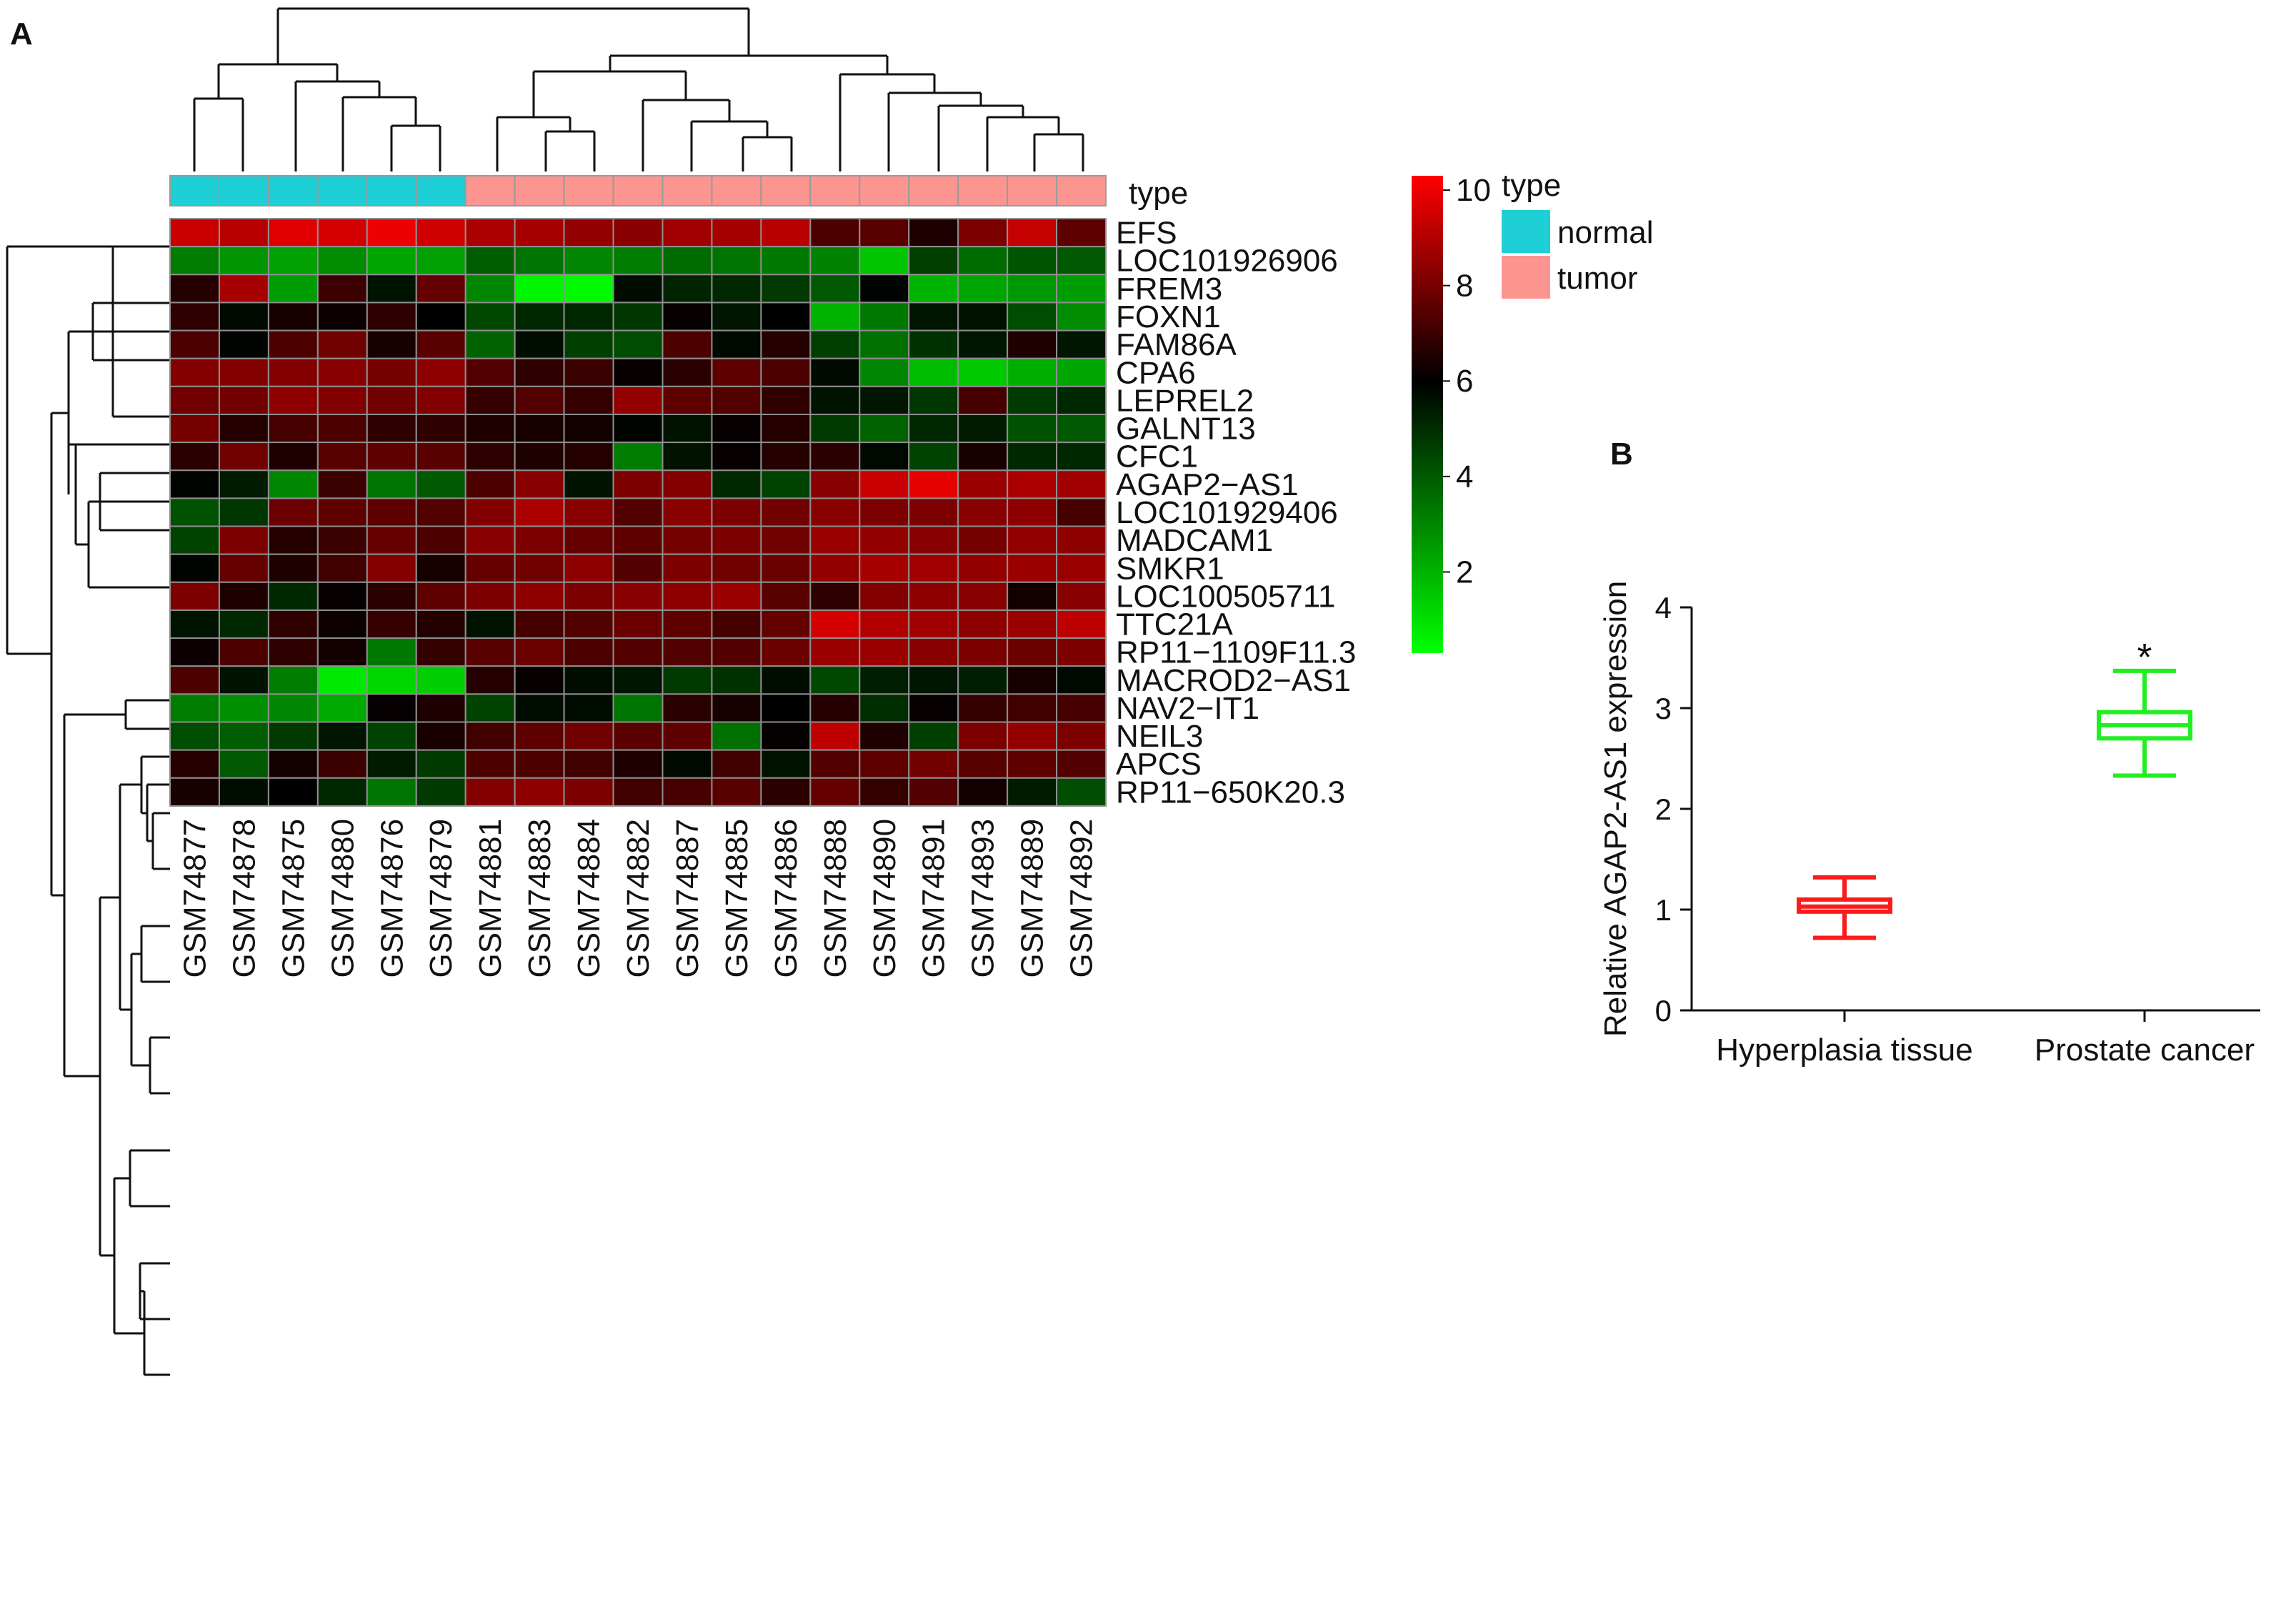 The image size is (2296, 1602). Describe the element at coordinates (539, 568) in the screenshot. I see `heatmap-cell-smkr1-gsm74883` at that location.